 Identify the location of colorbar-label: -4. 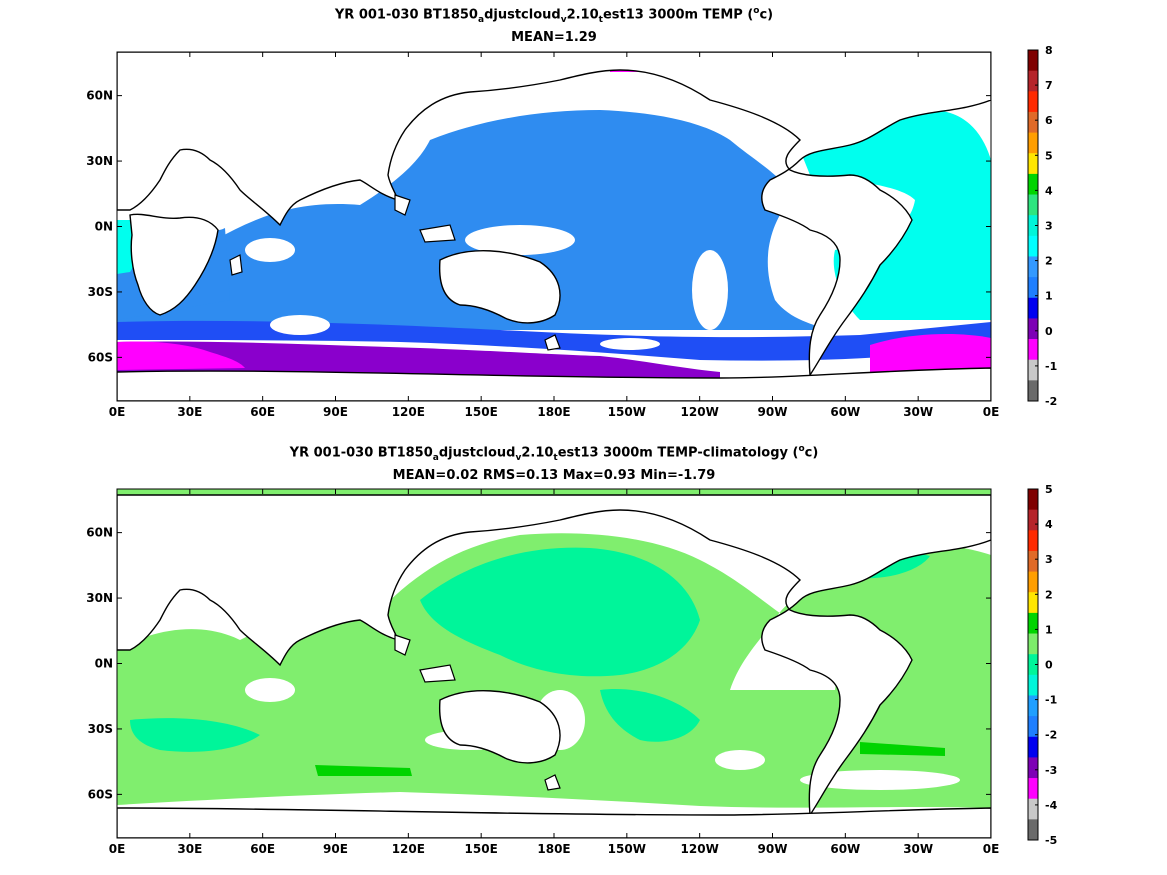
(1051, 805).